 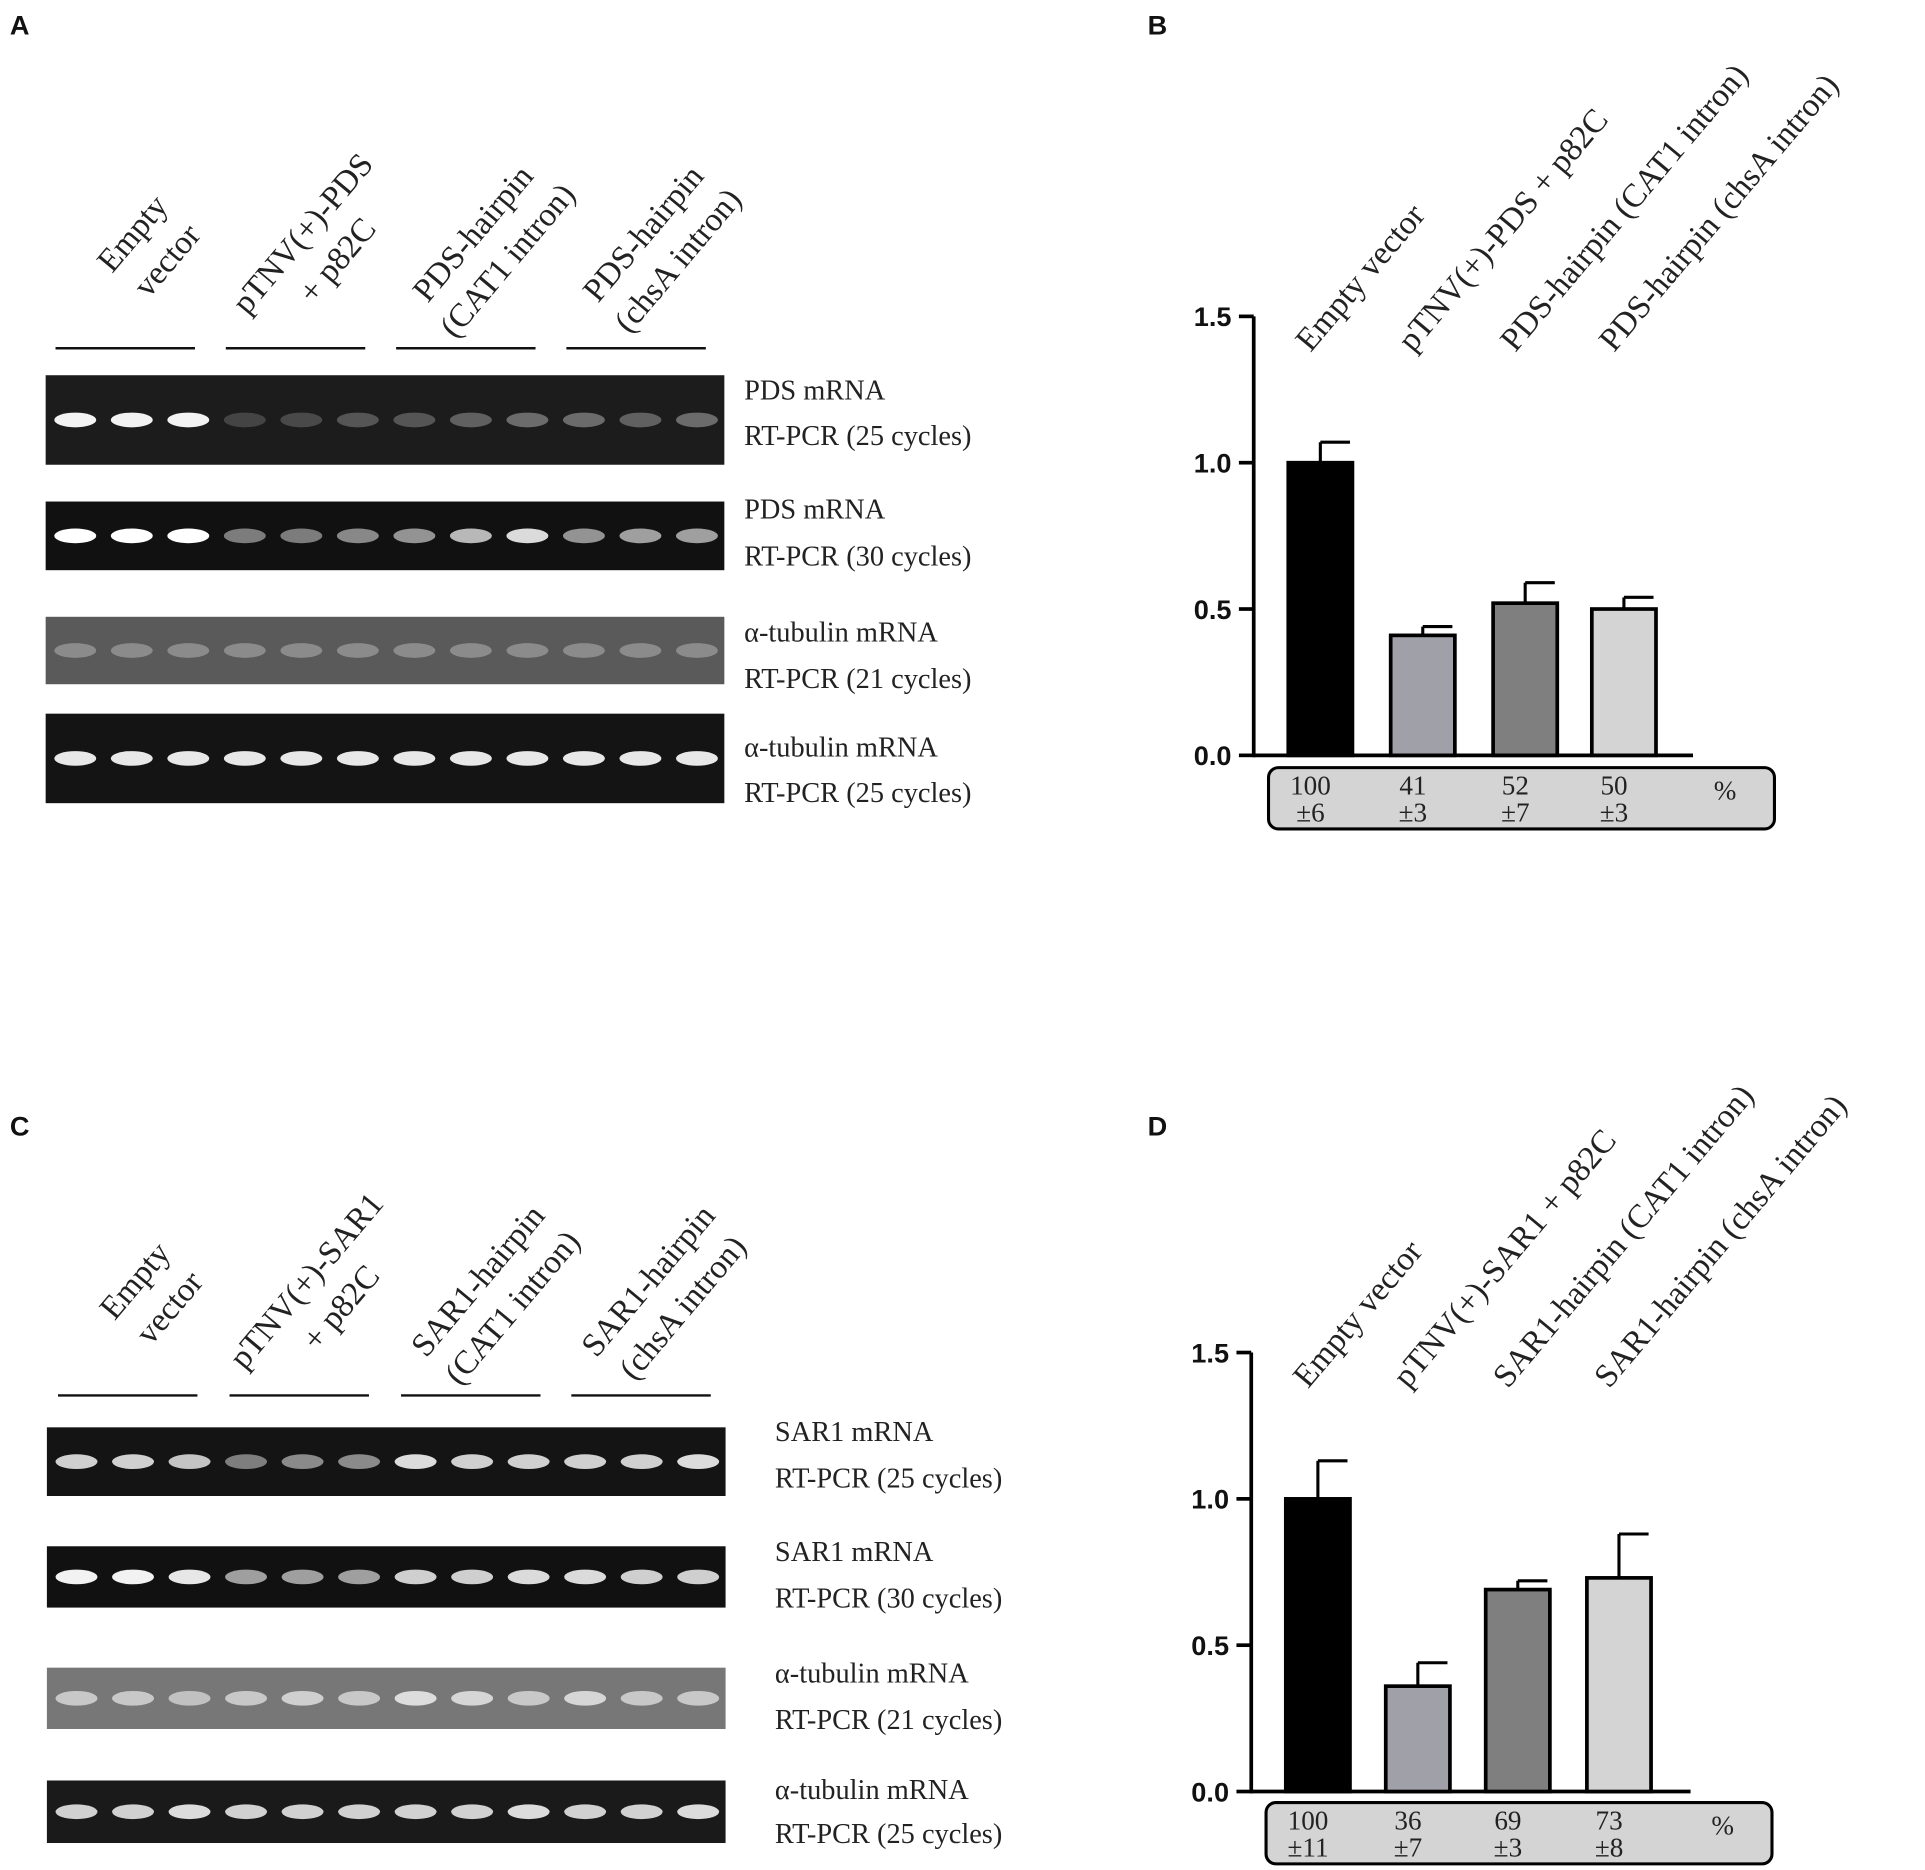 What do you see at coordinates (1210, 1353) in the screenshot?
I see `y-tick-label: 1.5` at bounding box center [1210, 1353].